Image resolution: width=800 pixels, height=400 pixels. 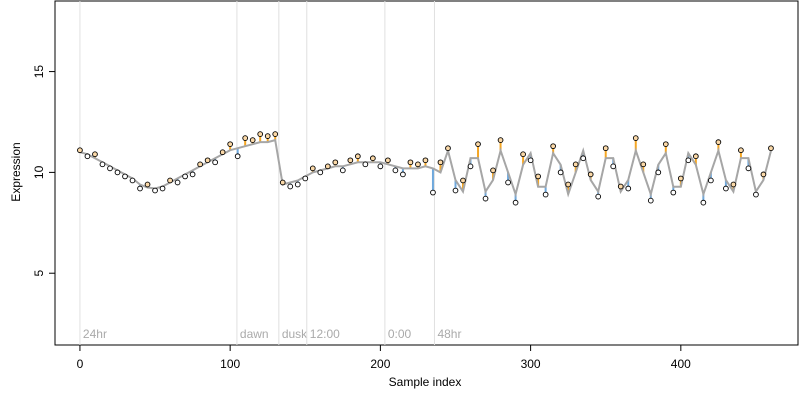 I want to click on event-label: dawn, so click(x=254, y=334).